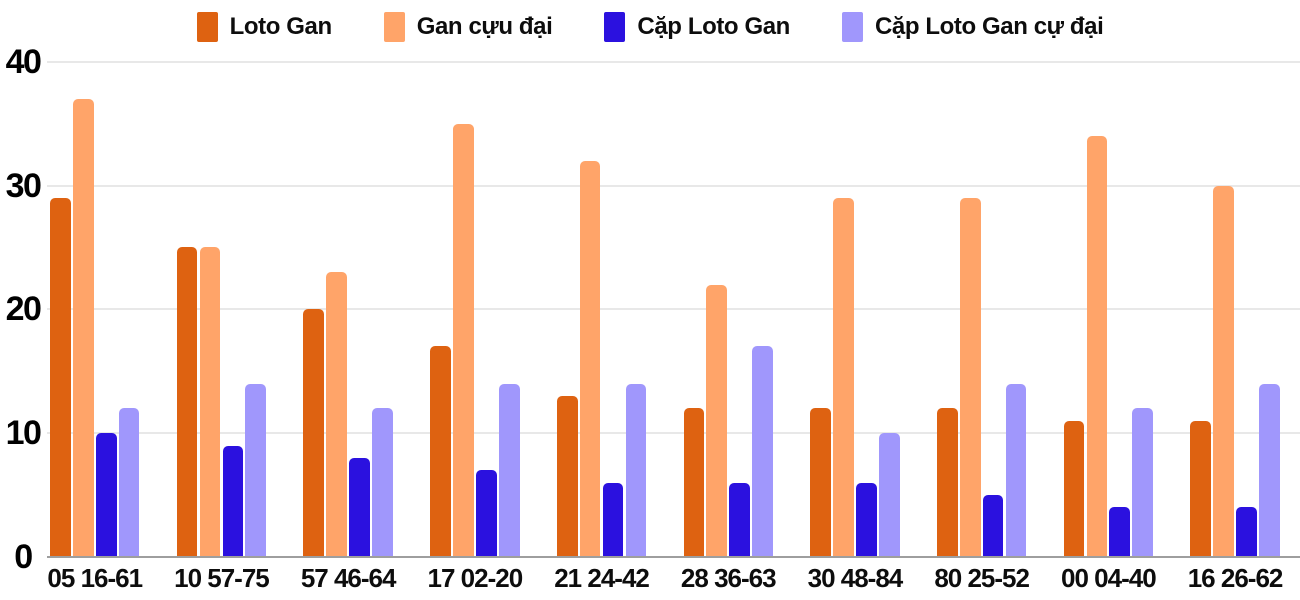  I want to click on x-axis-category-label: 10 57-75, so click(222, 578).